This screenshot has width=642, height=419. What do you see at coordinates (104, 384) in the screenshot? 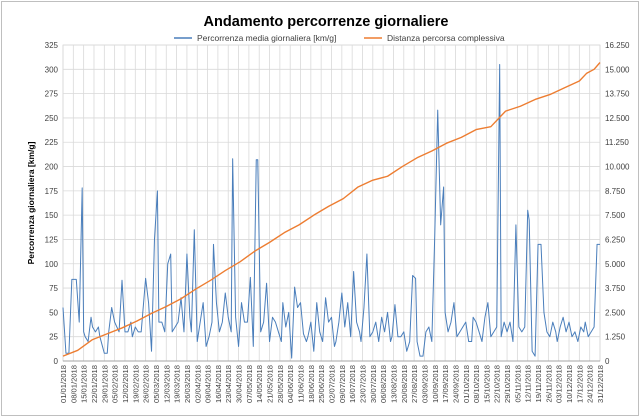
I see `x-tick-label: 29/01/2018` at bounding box center [104, 384].